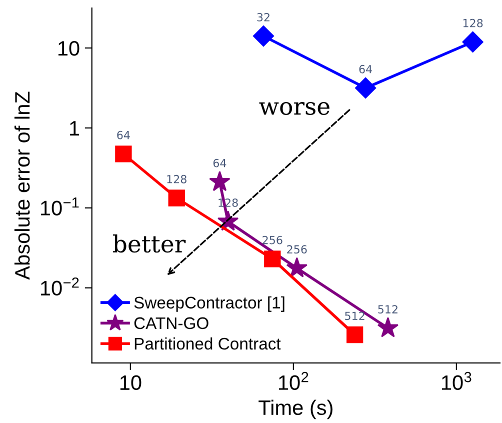  What do you see at coordinates (263, 17) in the screenshot?
I see `annotation: 32` at bounding box center [263, 17].